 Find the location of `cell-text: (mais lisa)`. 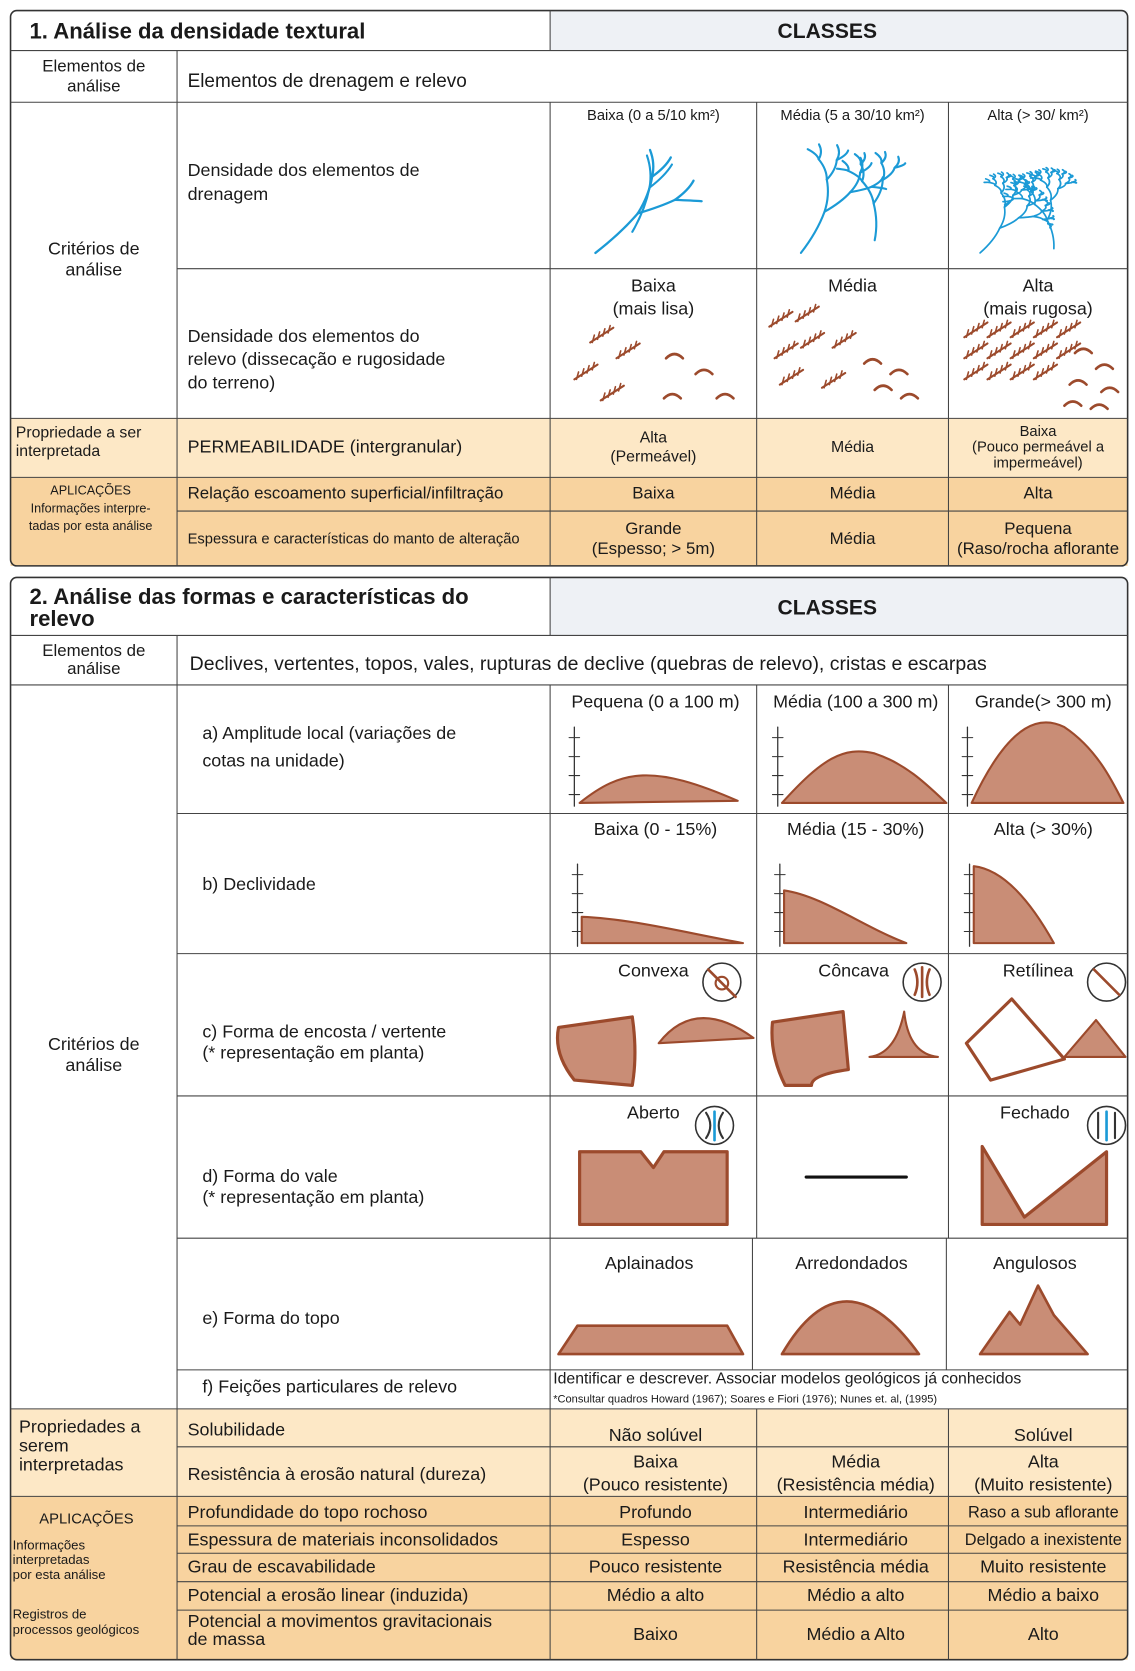

cell-text: (mais lisa) is located at coordinates (654, 309).